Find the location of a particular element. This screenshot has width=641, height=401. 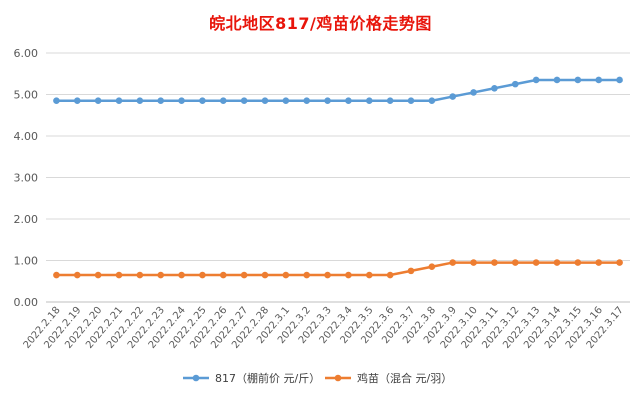

y-tick-label: 4.00 is located at coordinates (26, 136).